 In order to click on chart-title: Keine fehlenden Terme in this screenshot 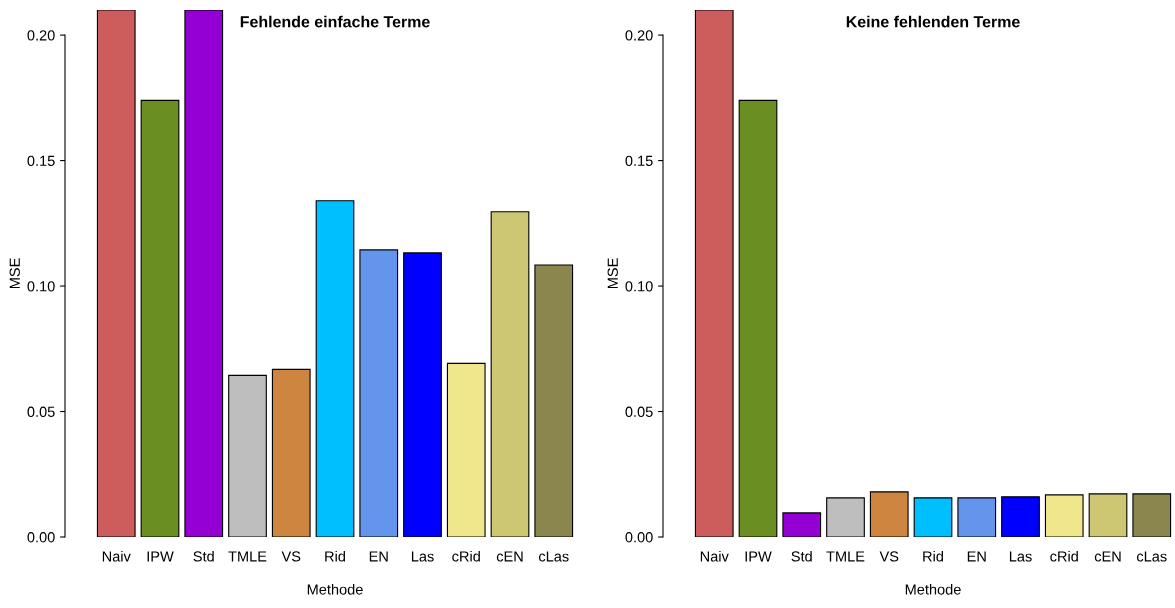, I will do `click(933, 21)`.